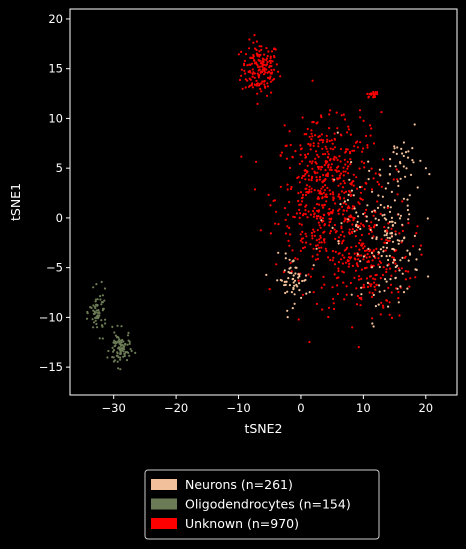  What do you see at coordinates (267, 405) in the screenshot?
I see `x-axis: −30 −20 −10 0 10 20` at bounding box center [267, 405].